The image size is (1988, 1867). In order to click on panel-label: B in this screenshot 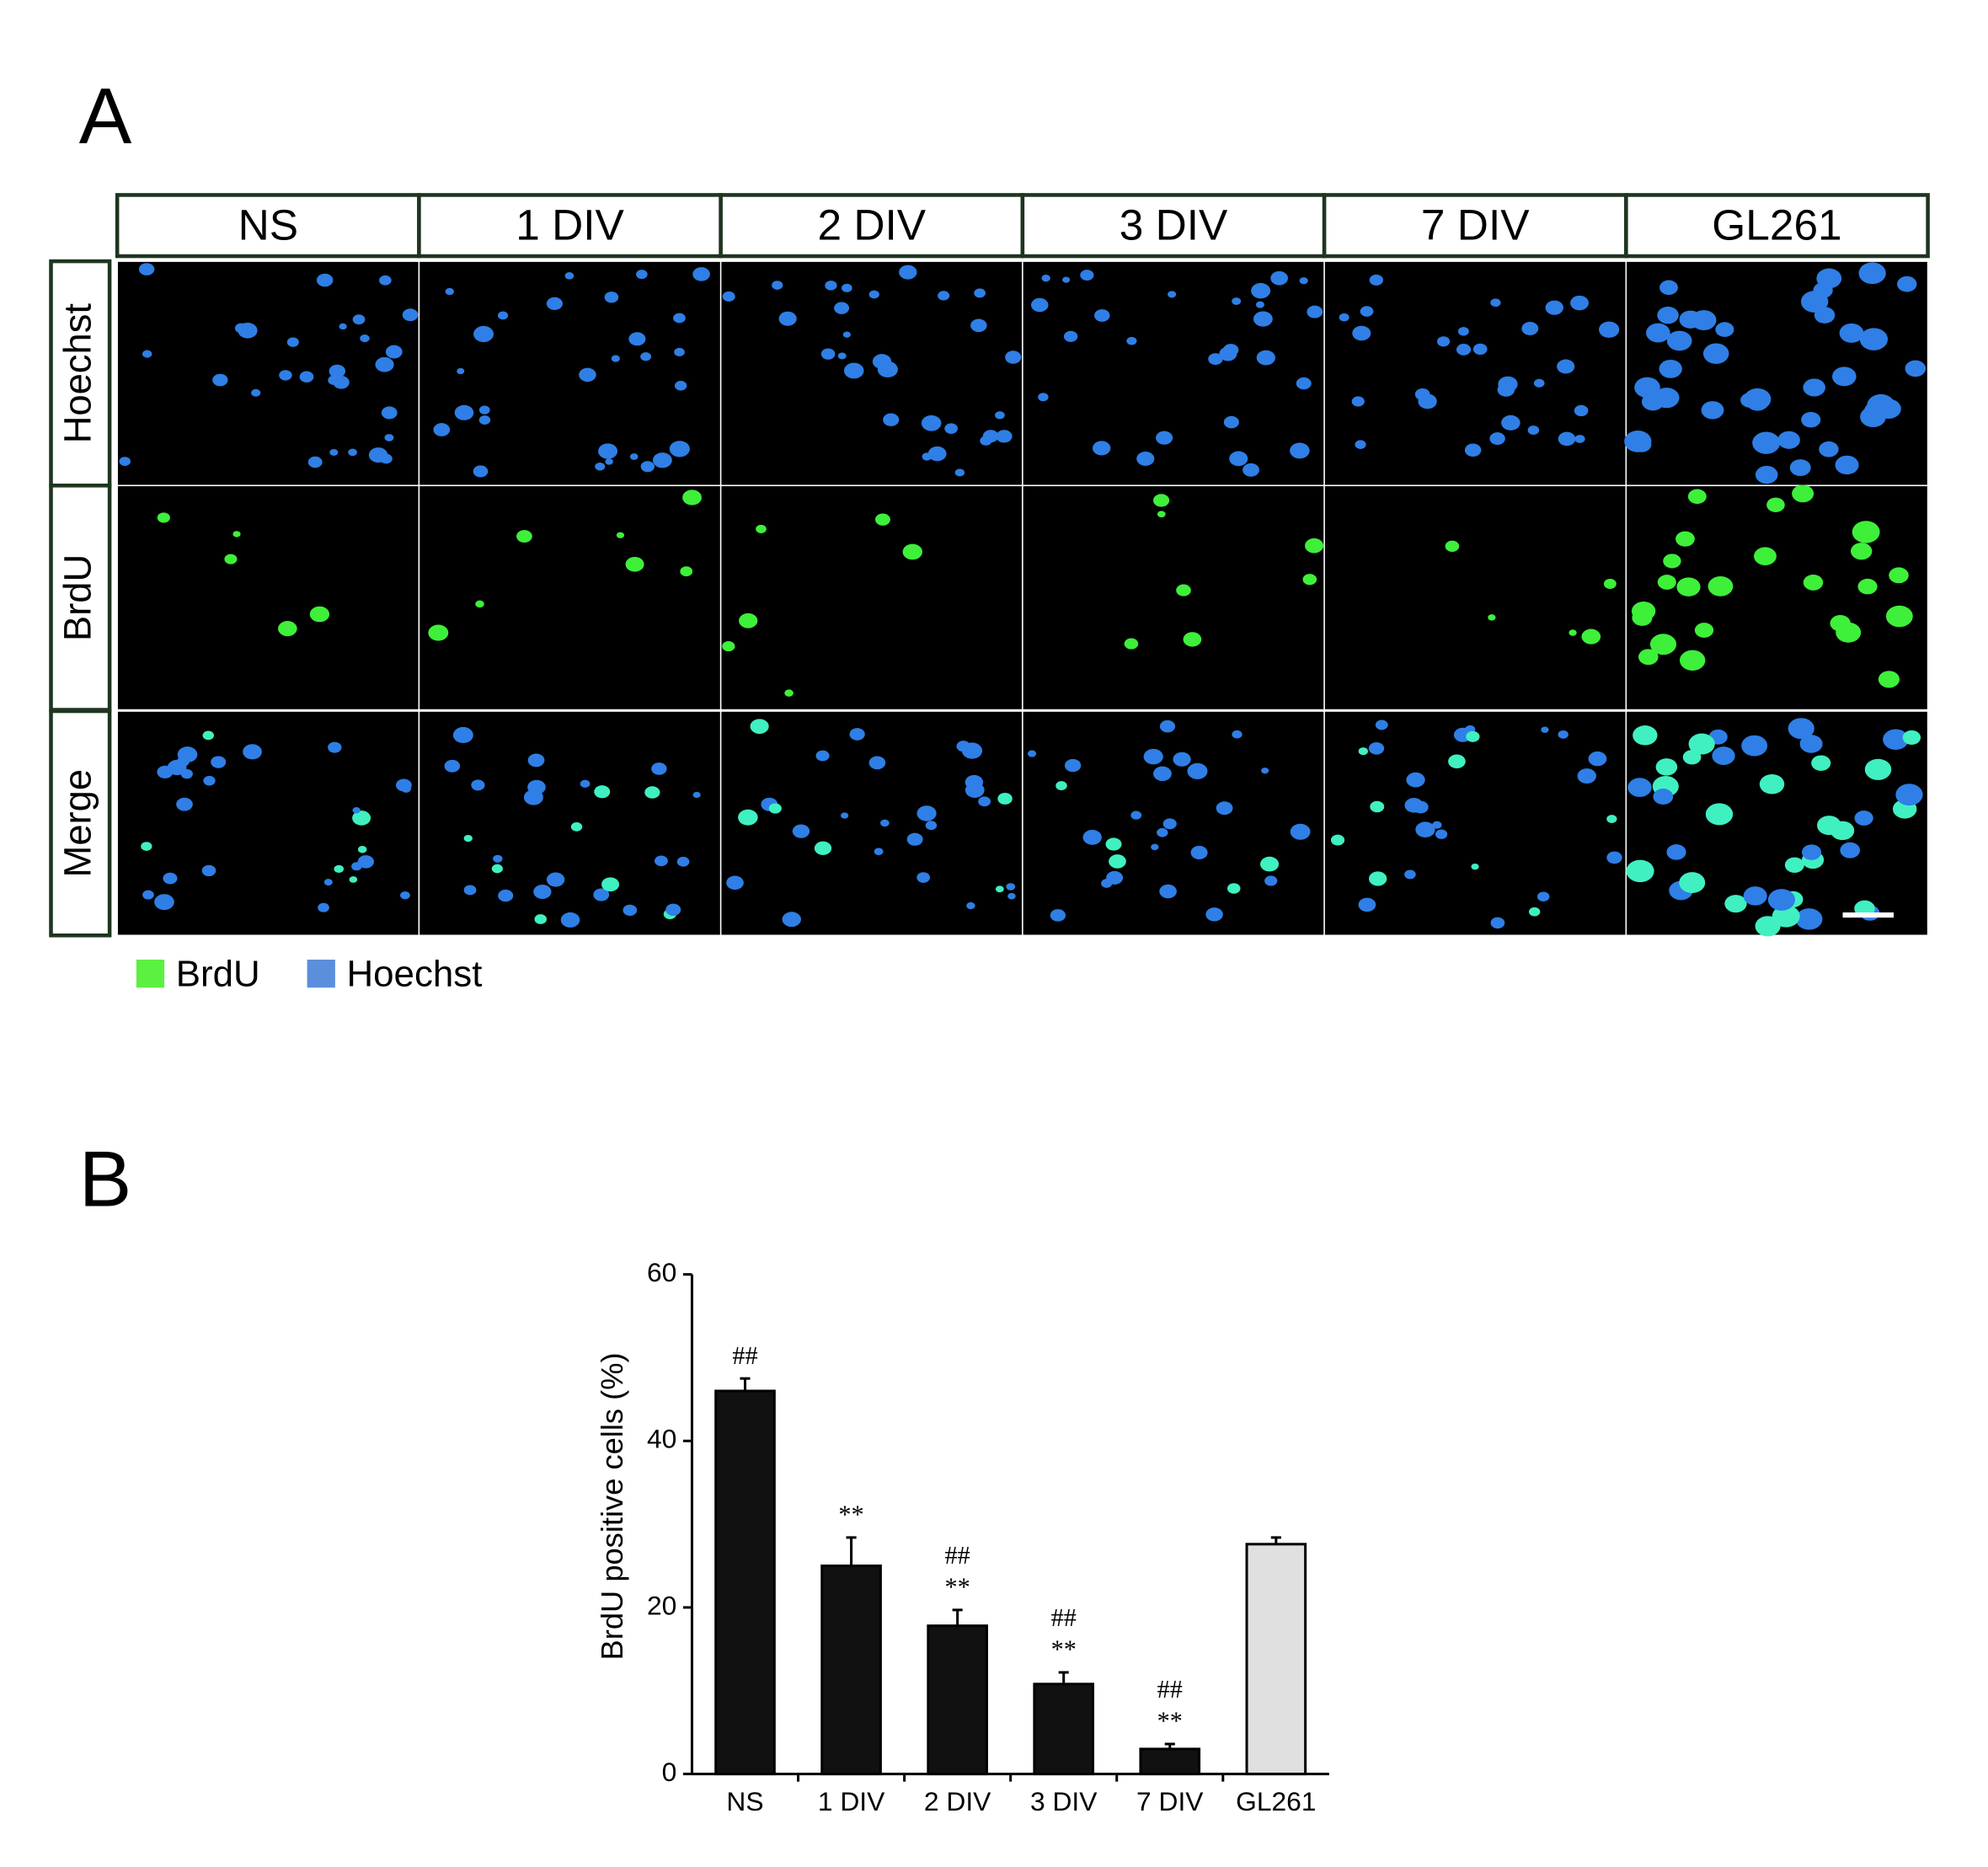, I will do `click(105, 1179)`.